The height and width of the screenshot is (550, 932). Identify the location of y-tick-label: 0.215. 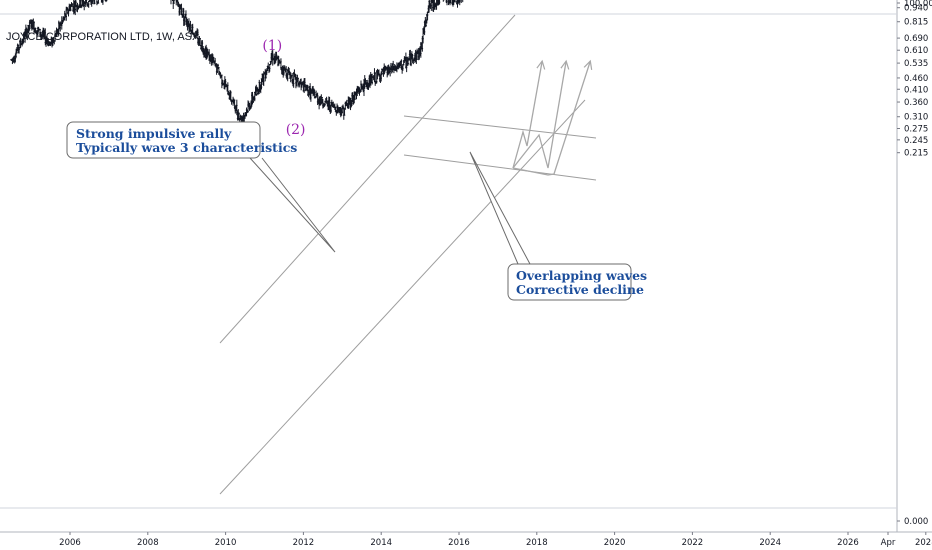
(916, 154).